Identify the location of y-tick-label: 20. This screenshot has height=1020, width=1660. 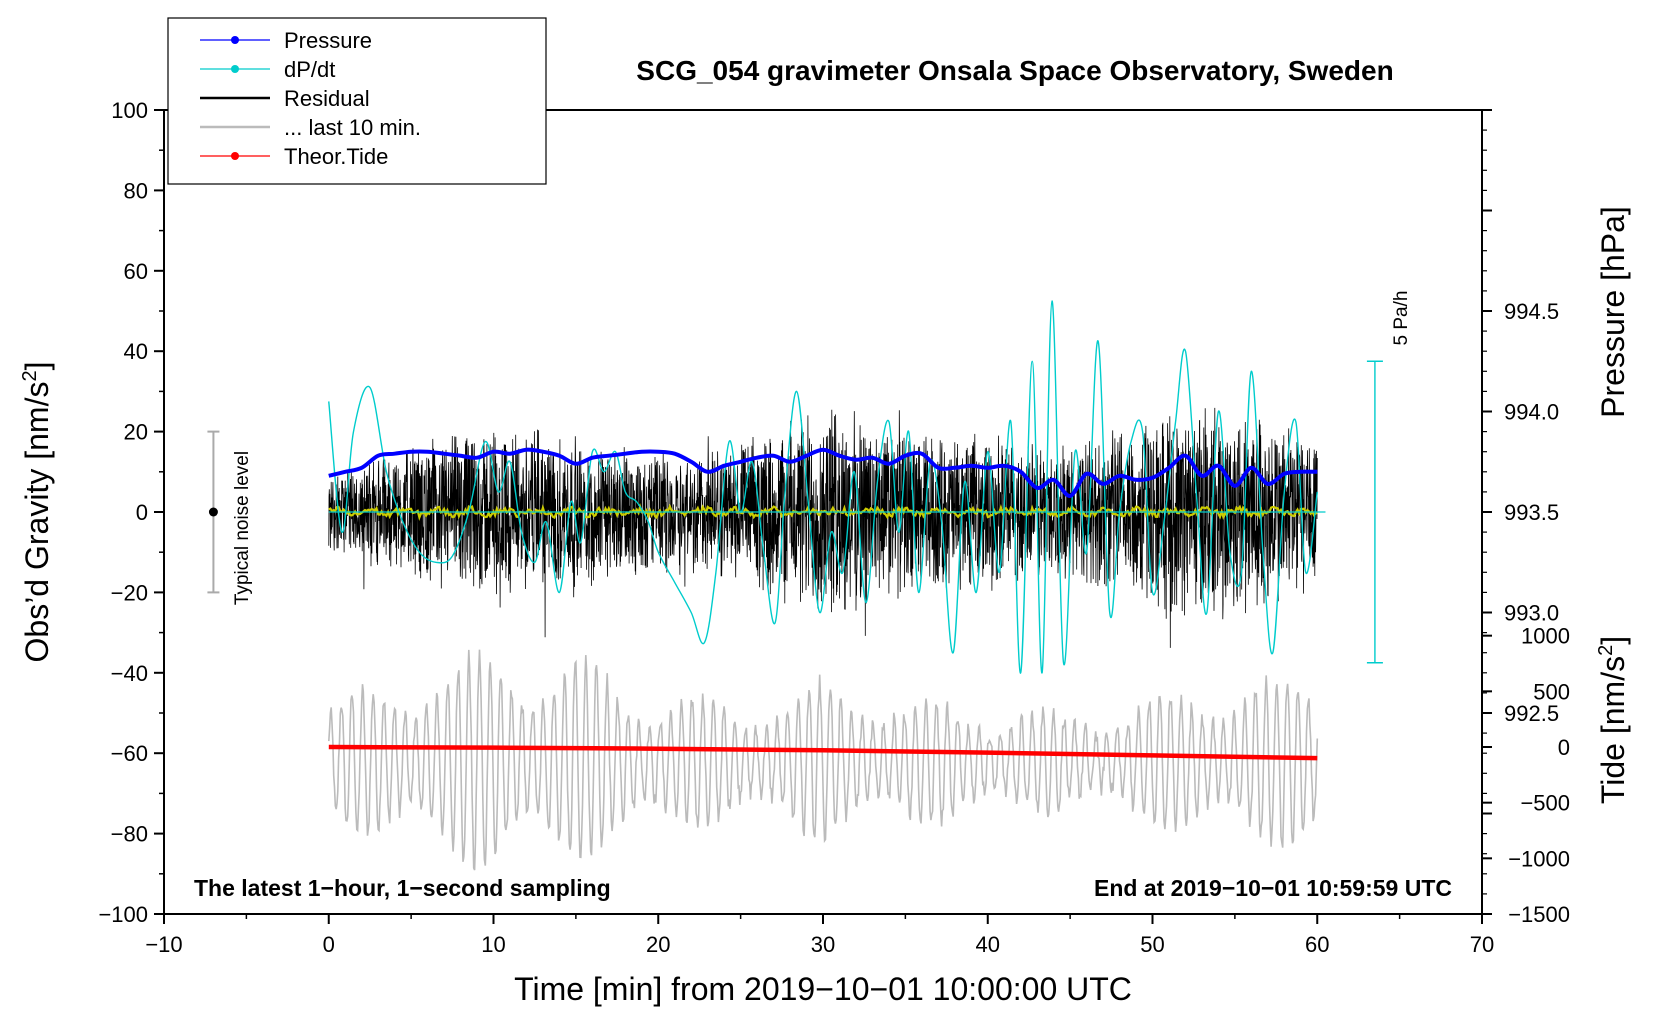
(136, 432).